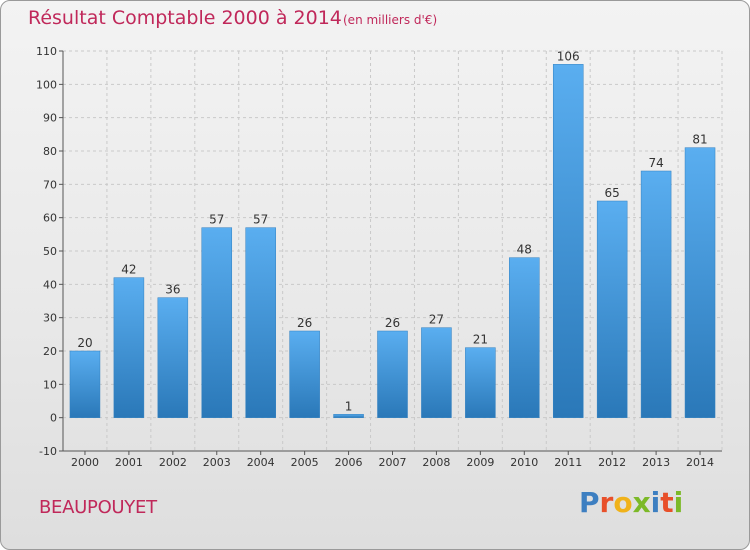 The width and height of the screenshot is (750, 550). I want to click on x-tick-label: 2002, so click(173, 462).